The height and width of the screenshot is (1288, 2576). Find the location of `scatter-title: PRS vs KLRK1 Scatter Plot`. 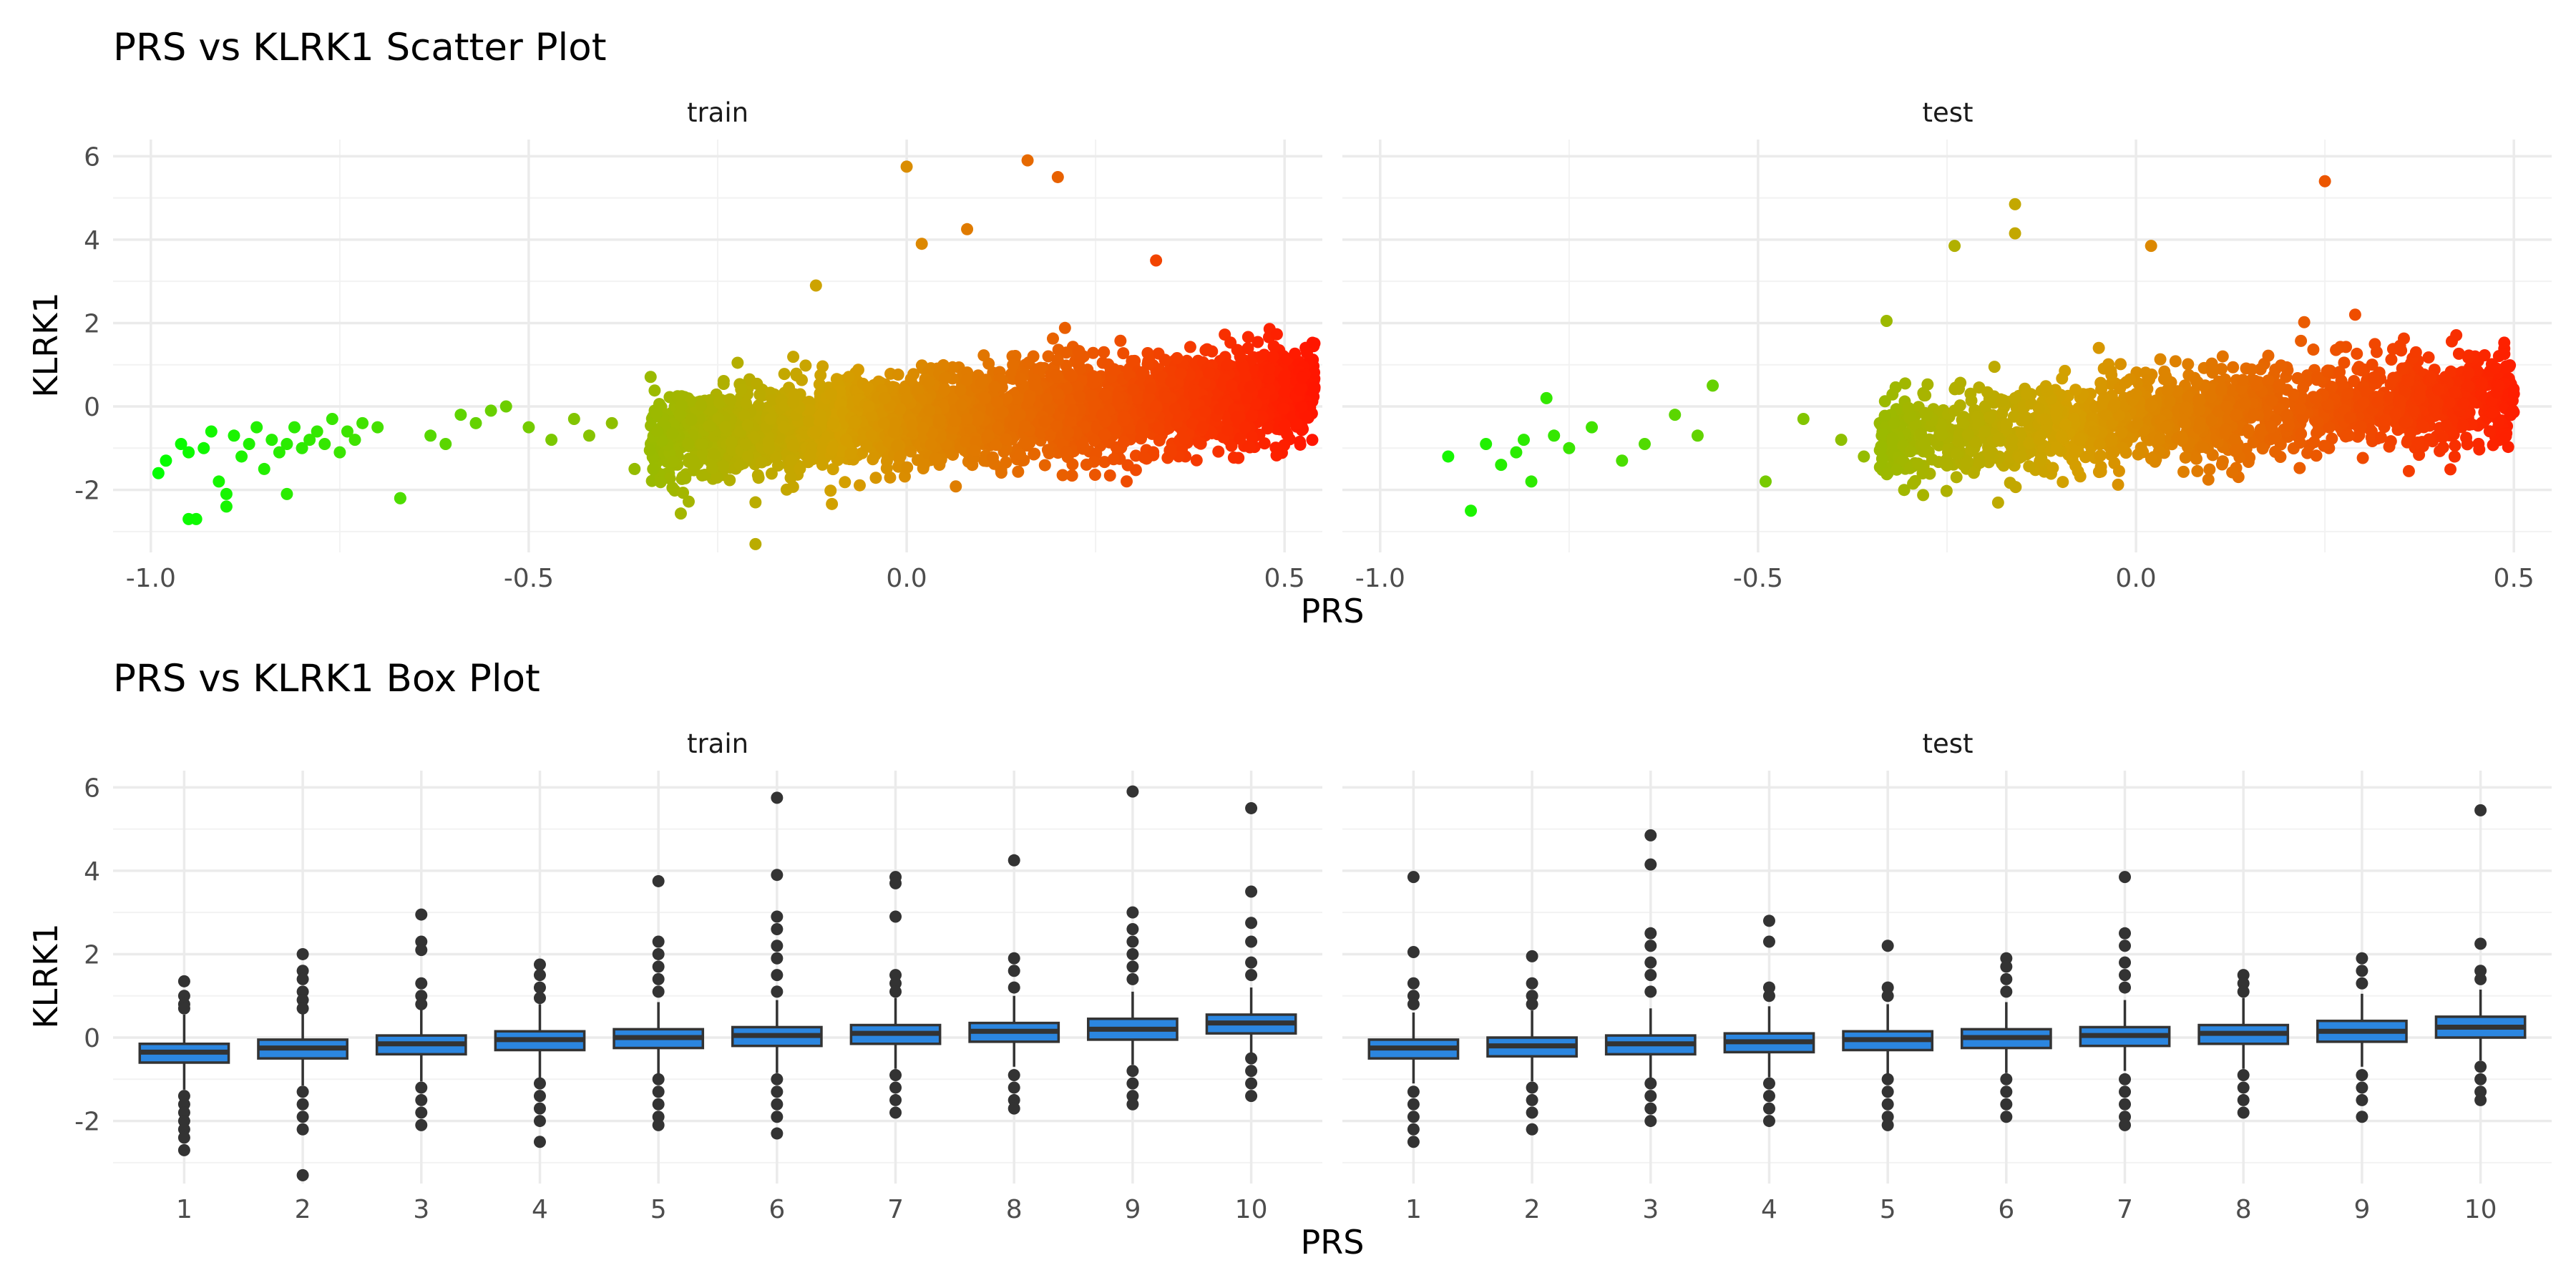

scatter-title: PRS vs KLRK1 Scatter Plot is located at coordinates (360, 48).